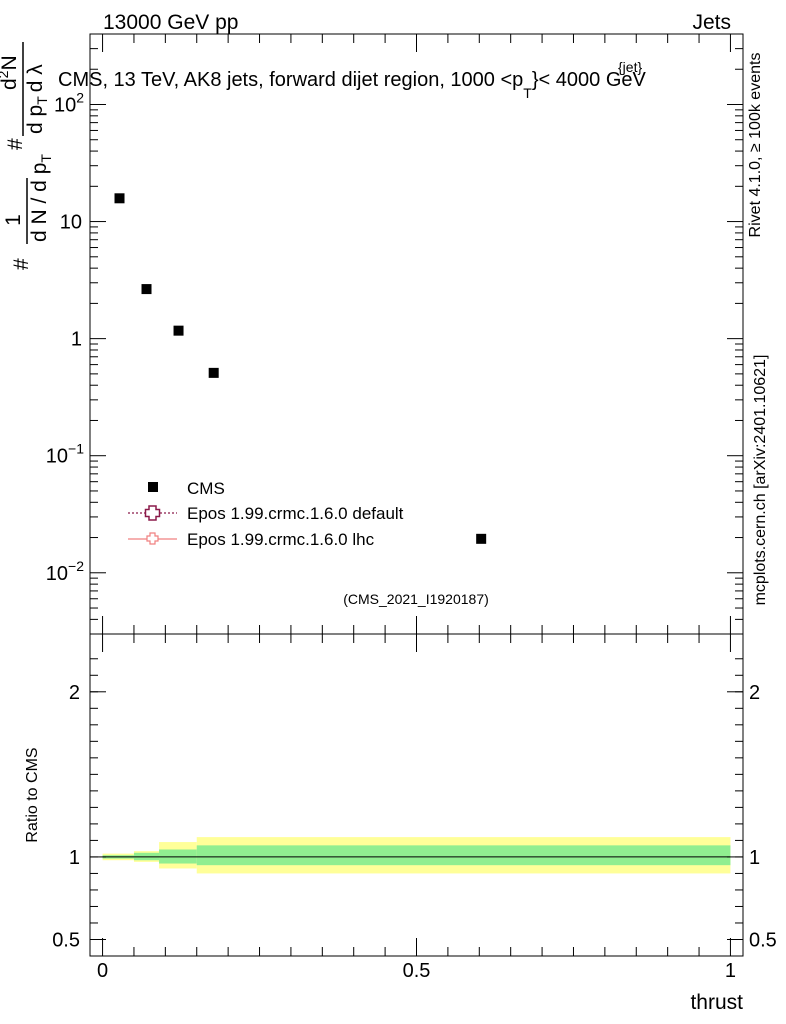  Describe the element at coordinates (295, 513) in the screenshot. I see `legend-epos-default-label: Epos 1.99.crmc.1.6.0 default` at that location.